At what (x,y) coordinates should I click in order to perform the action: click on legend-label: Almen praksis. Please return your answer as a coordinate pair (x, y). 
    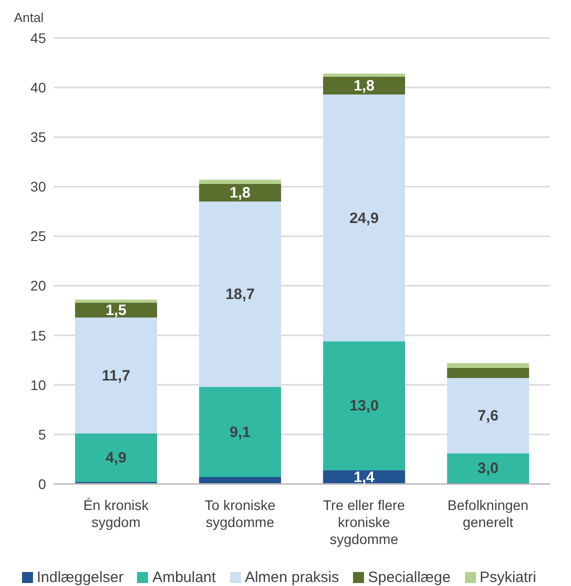
    Looking at the image, I should click on (292, 577).